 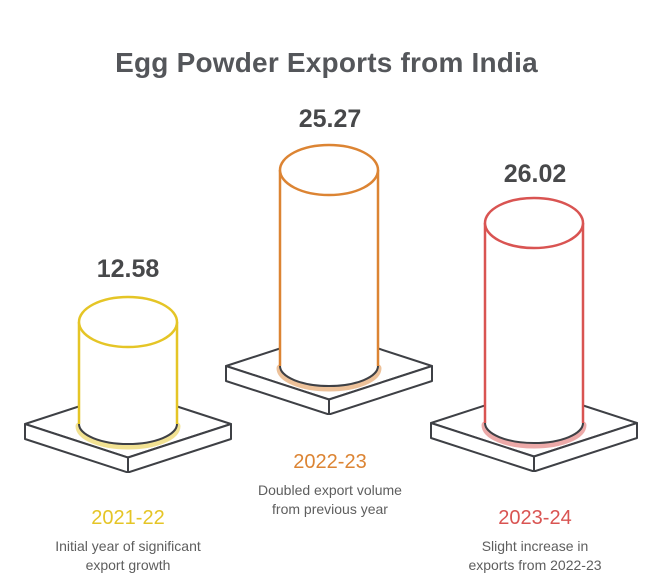 What do you see at coordinates (535, 174) in the screenshot?
I see `value-label: 26.02` at bounding box center [535, 174].